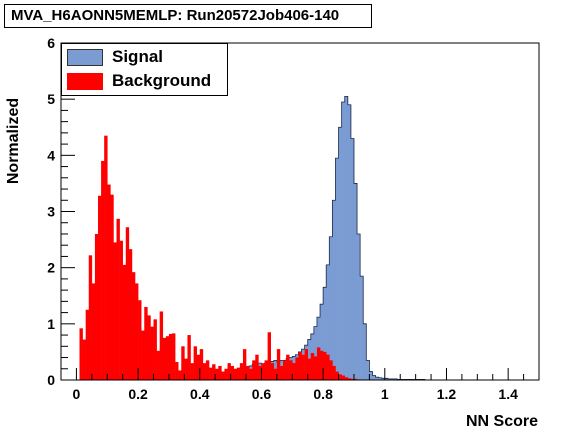 The height and width of the screenshot is (432, 567). What do you see at coordinates (323, 394) in the screenshot?
I see `x-tick-label: 0.8` at bounding box center [323, 394].